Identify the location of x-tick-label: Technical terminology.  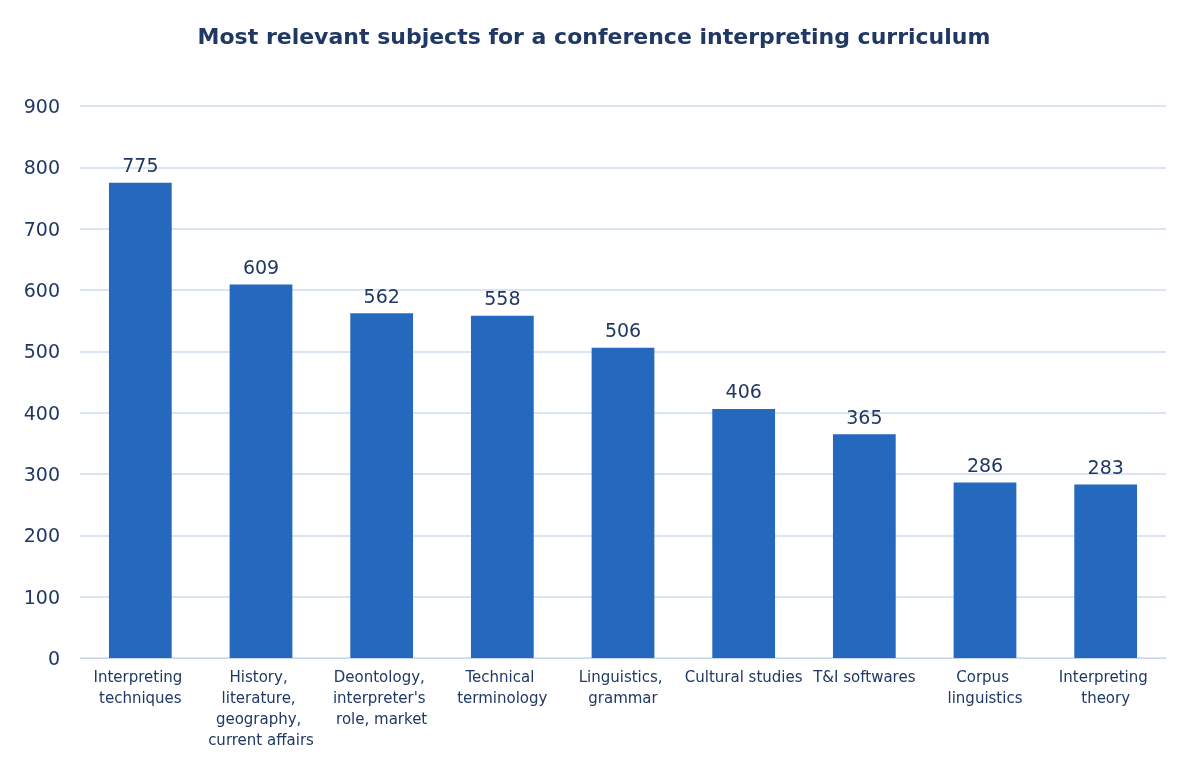
(502, 687).